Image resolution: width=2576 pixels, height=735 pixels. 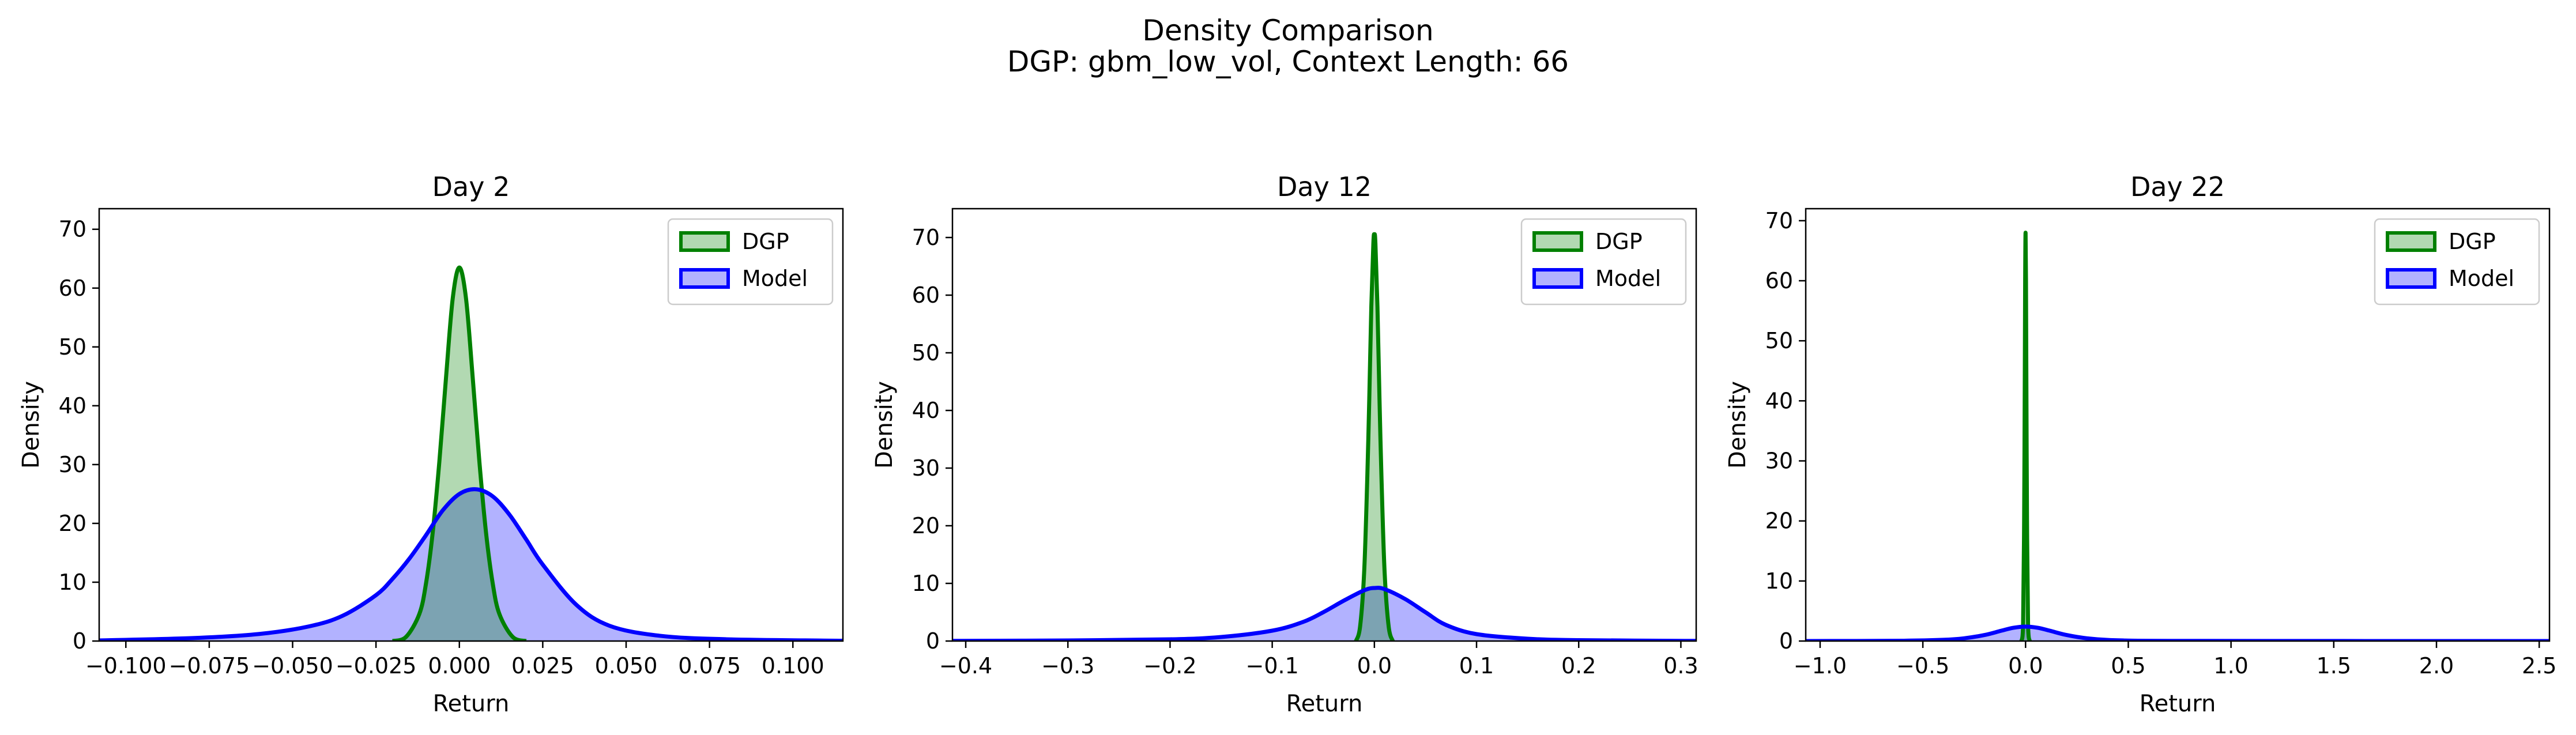 What do you see at coordinates (1288, 30) in the screenshot?
I see `figure-title: Density Comparison` at bounding box center [1288, 30].